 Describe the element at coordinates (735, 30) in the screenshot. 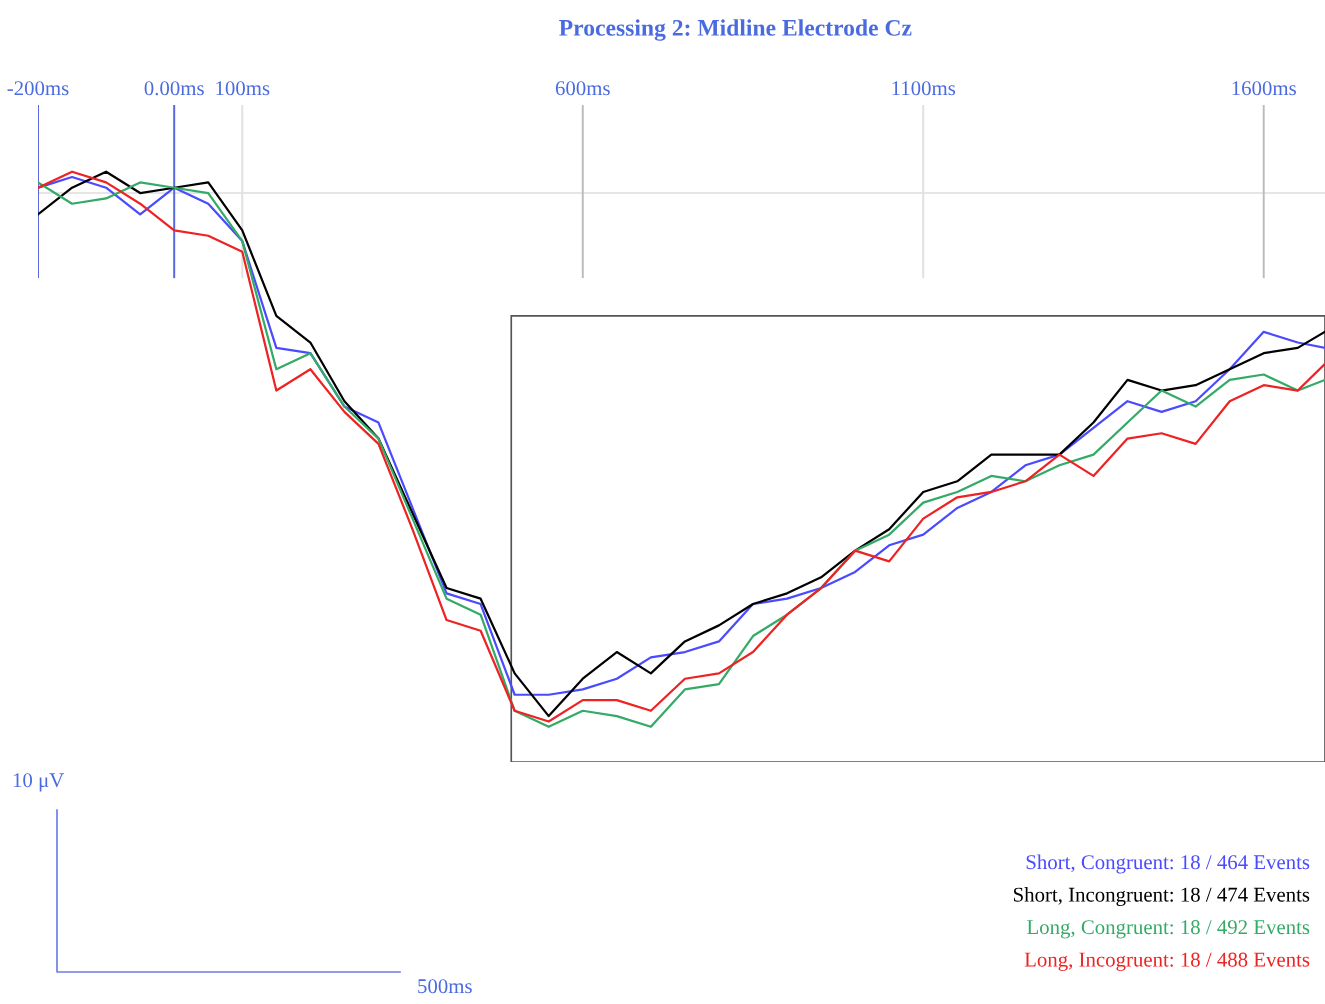

I see `chart-title: Processing 2: Midline Electrode Cz` at that location.